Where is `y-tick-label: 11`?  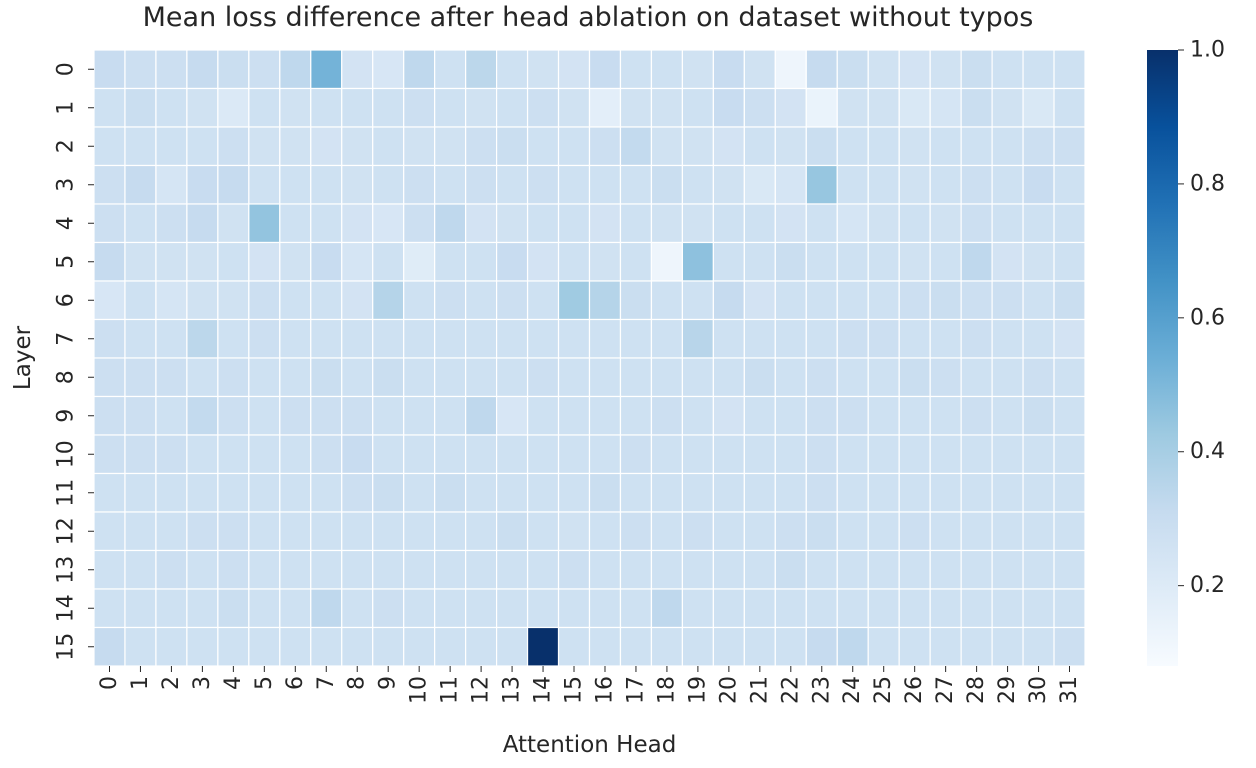
y-tick-label: 11 is located at coordinates (66, 493).